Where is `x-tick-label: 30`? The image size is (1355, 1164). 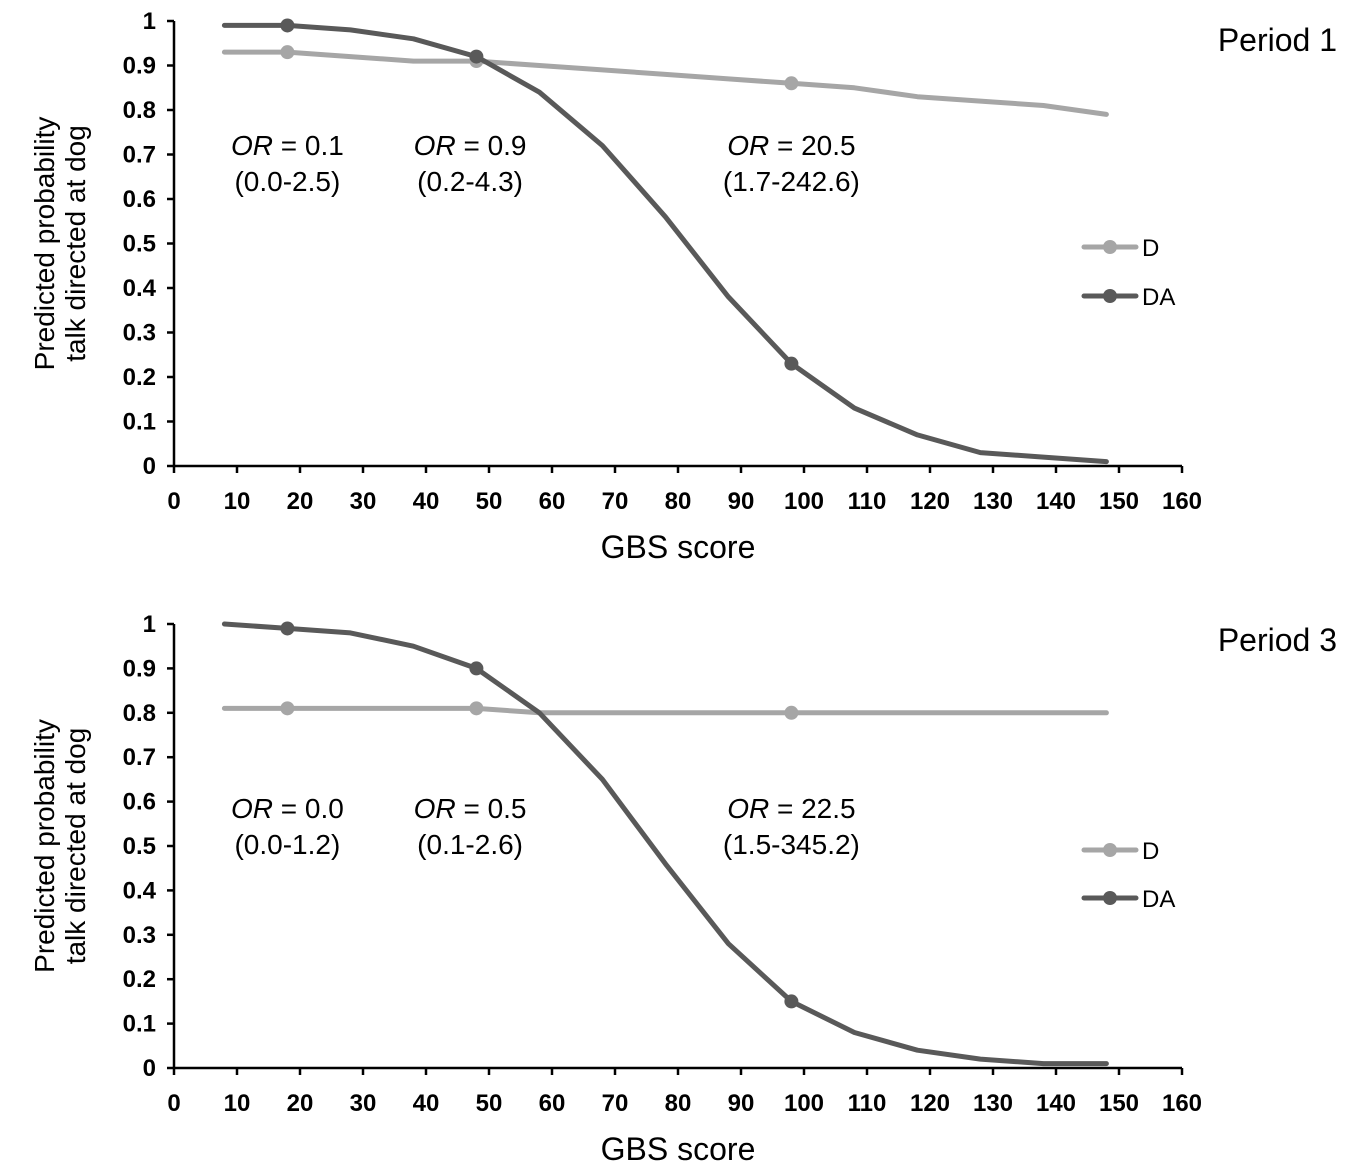
x-tick-label: 30 is located at coordinates (363, 501).